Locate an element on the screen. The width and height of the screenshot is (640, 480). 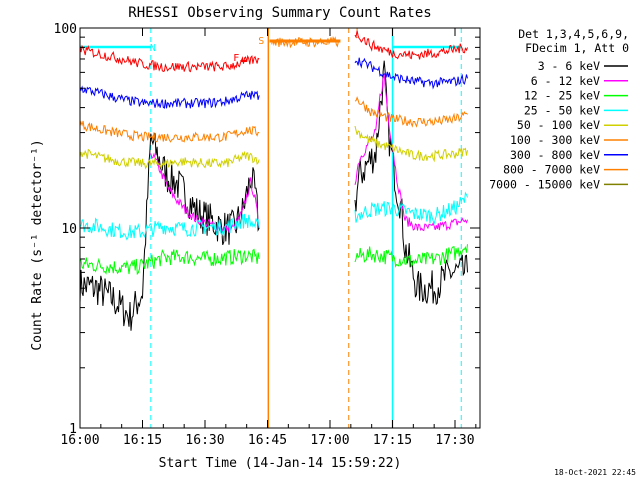
annotation-s: S is located at coordinates (261, 41).